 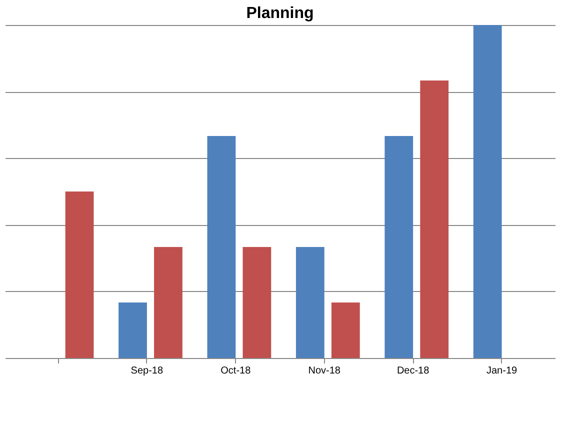 I want to click on chart-title: Planning, so click(x=280, y=13).